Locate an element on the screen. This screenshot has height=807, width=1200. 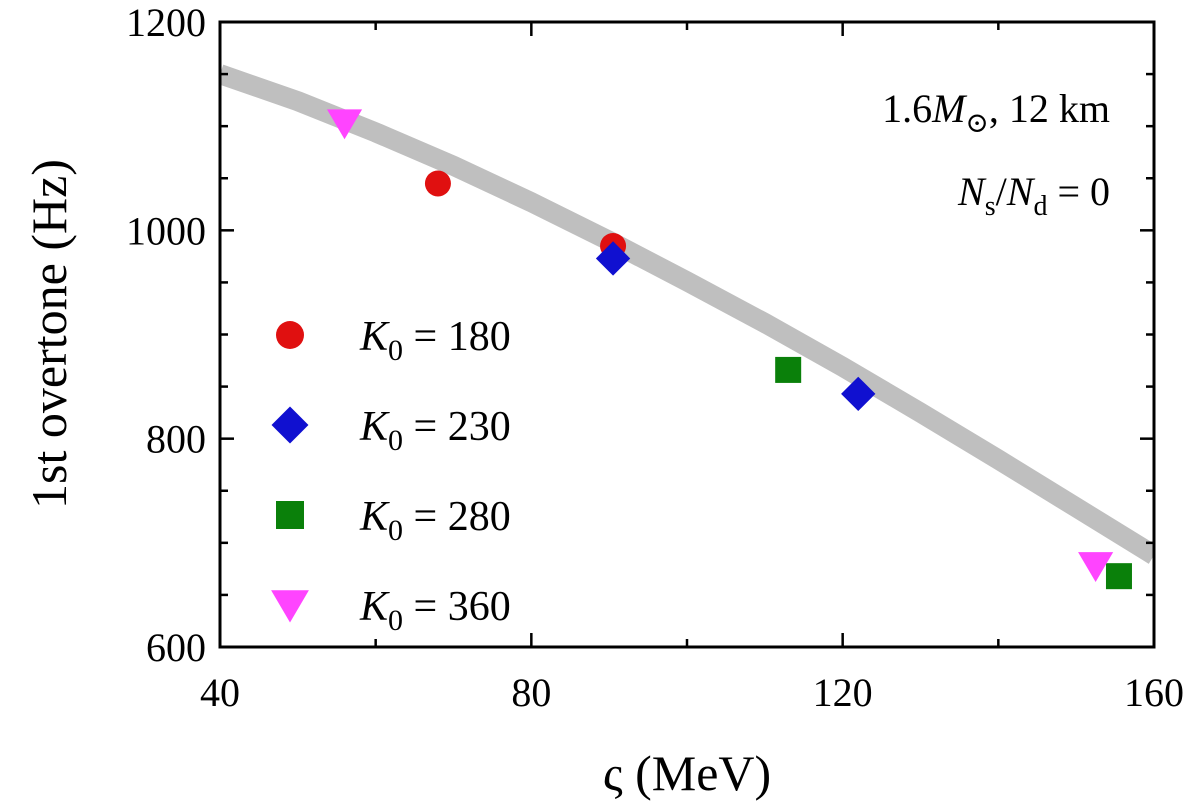
x-axis-label: ς (MeV) is located at coordinates (687, 773).